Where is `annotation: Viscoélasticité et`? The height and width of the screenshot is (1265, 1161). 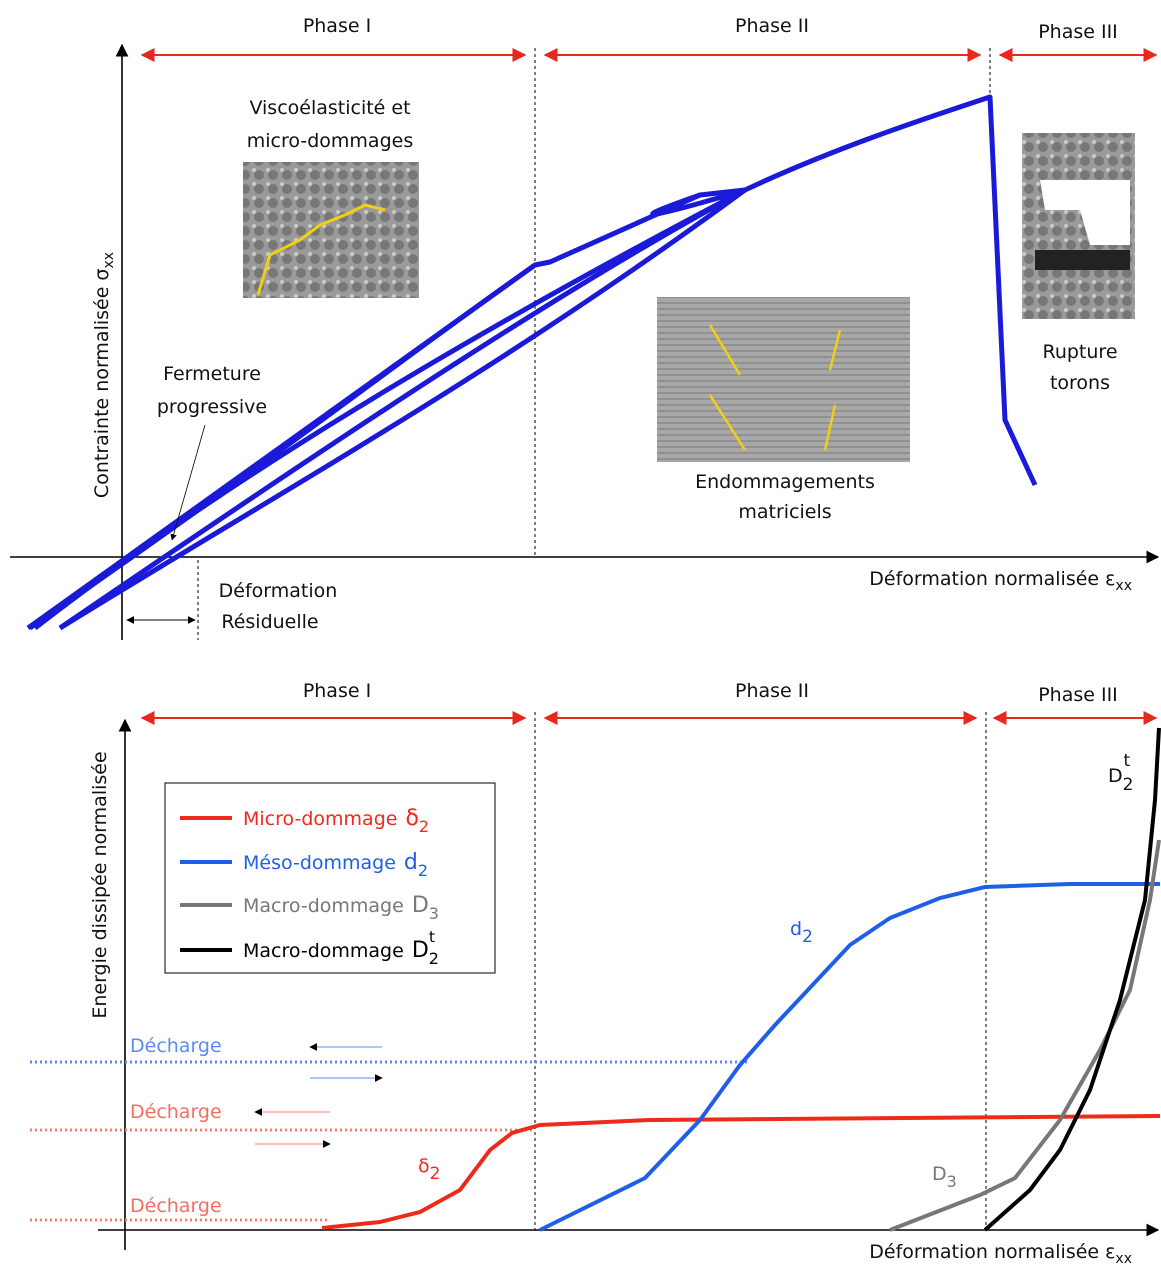 annotation: Viscoélasticité et is located at coordinates (329, 108).